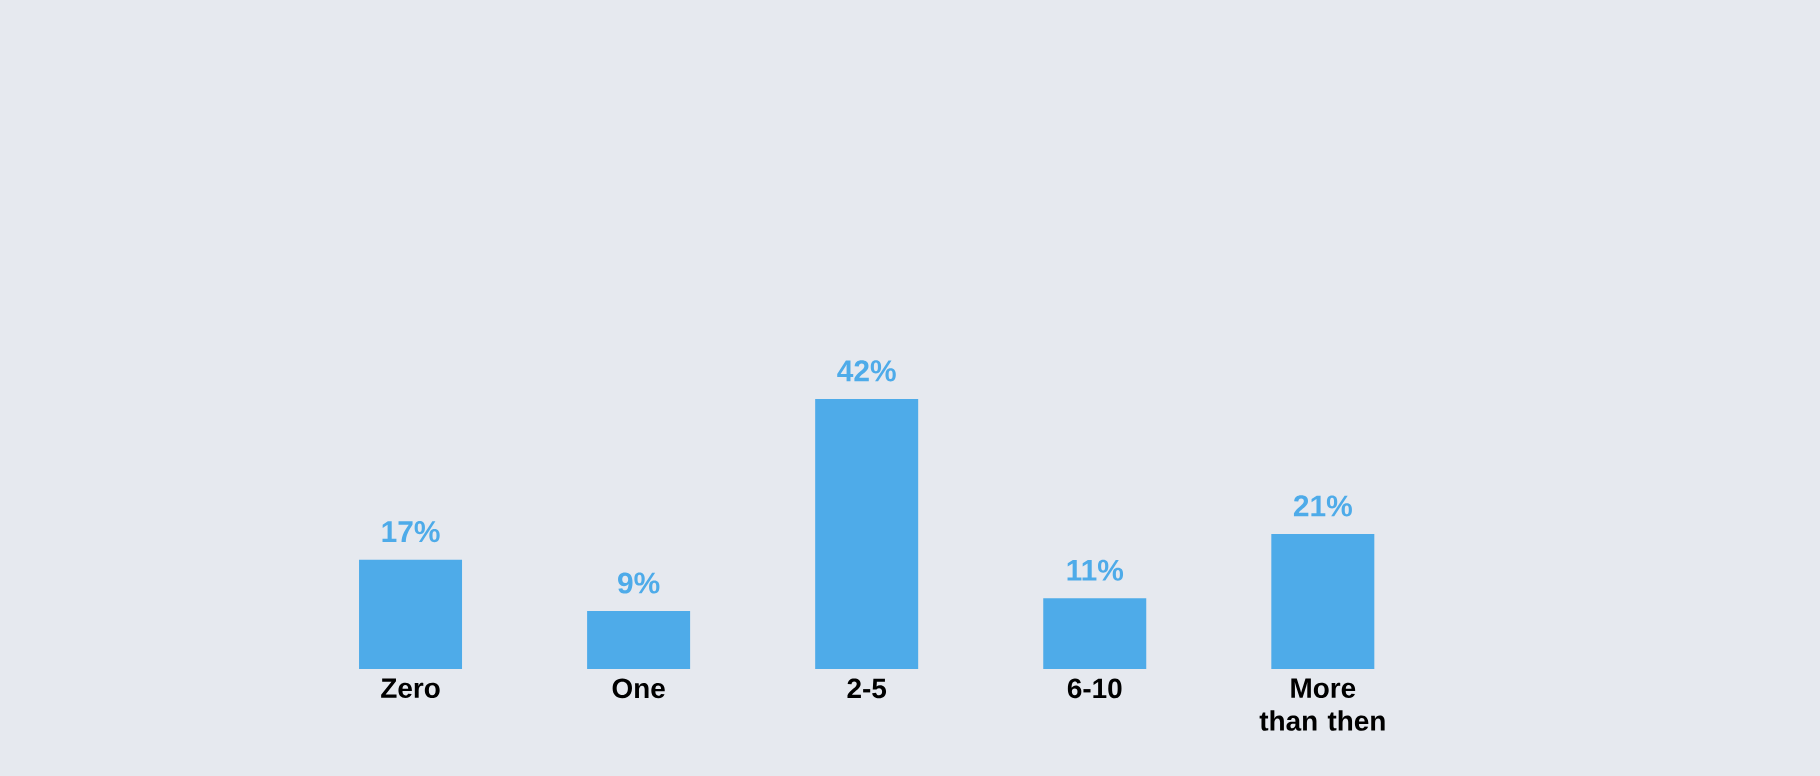  I want to click on data-label: 17%, so click(411, 532).